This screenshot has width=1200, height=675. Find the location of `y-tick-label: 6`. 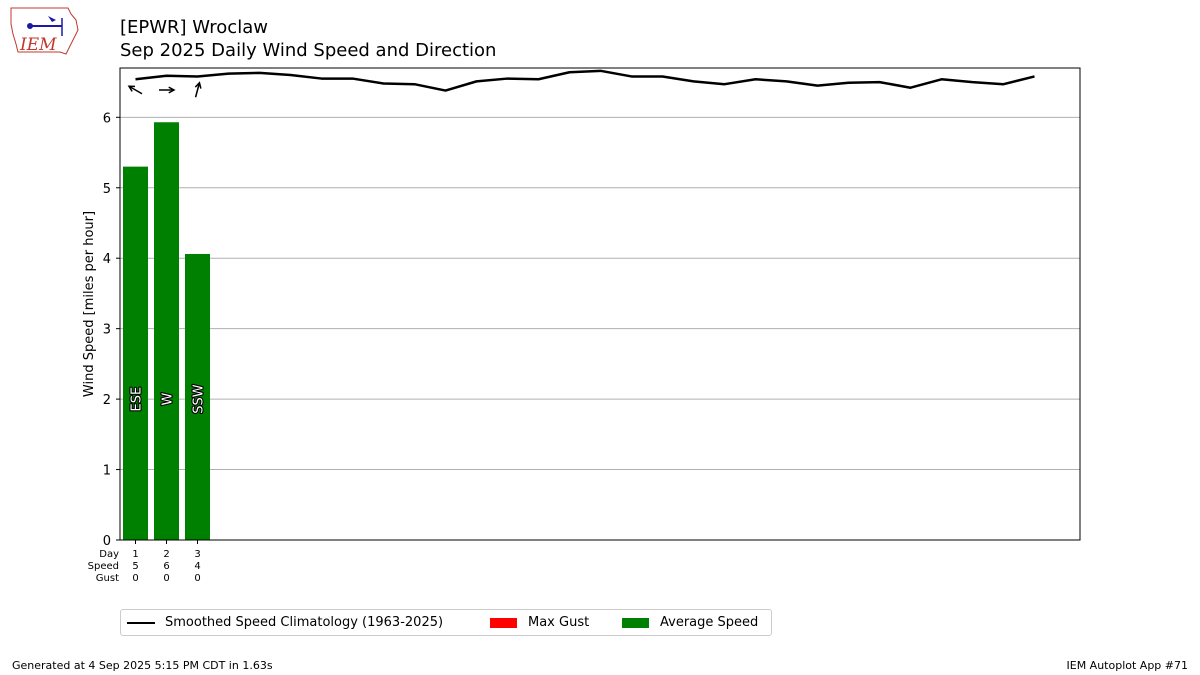

y-tick-label: 6 is located at coordinates (107, 118).